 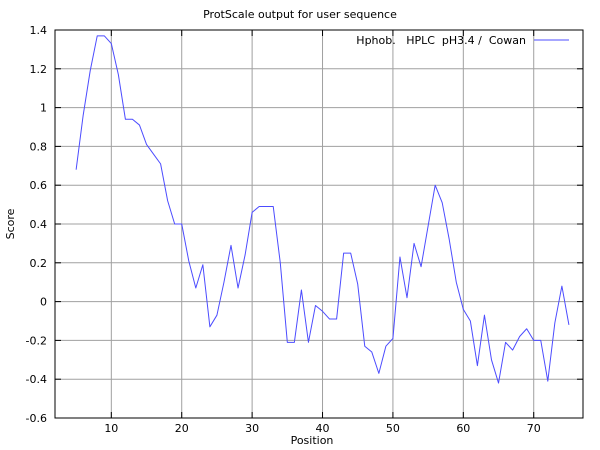 I want to click on x-tick-label: 40, so click(x=323, y=428).